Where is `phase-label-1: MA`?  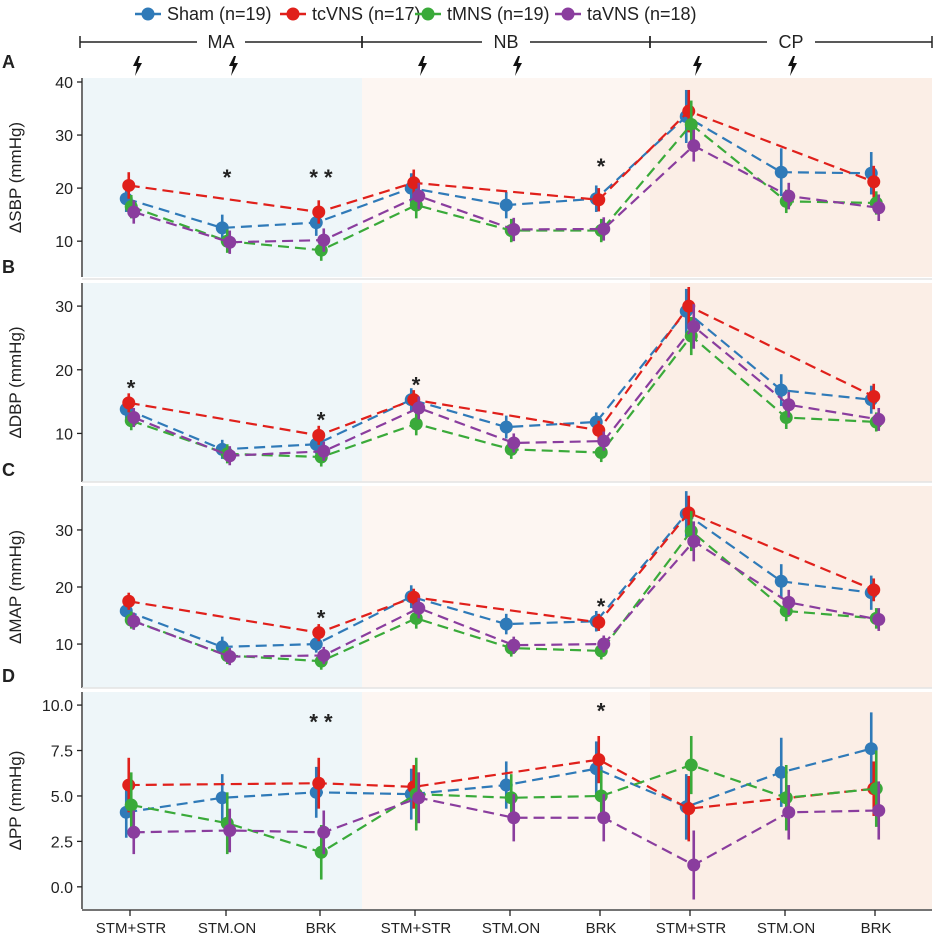
phase-label-1: MA is located at coordinates (221, 42).